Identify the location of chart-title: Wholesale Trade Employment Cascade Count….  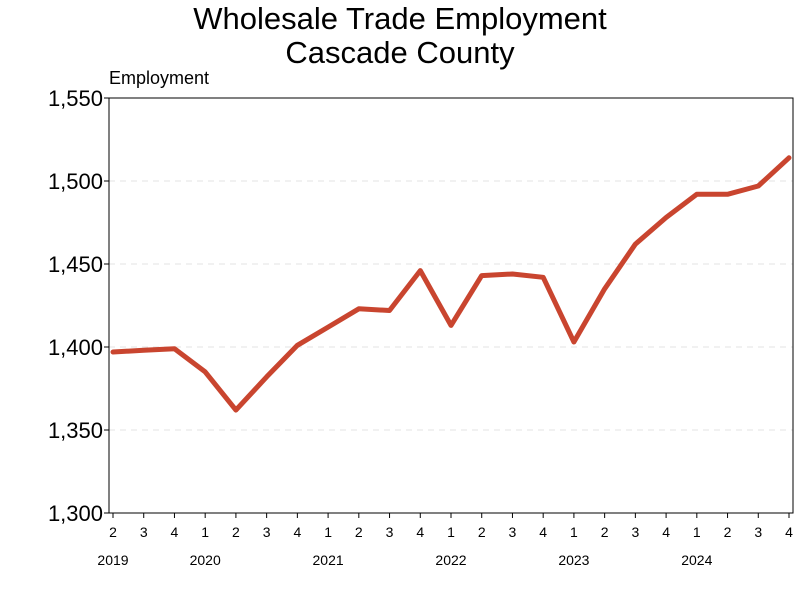
(400, 35).